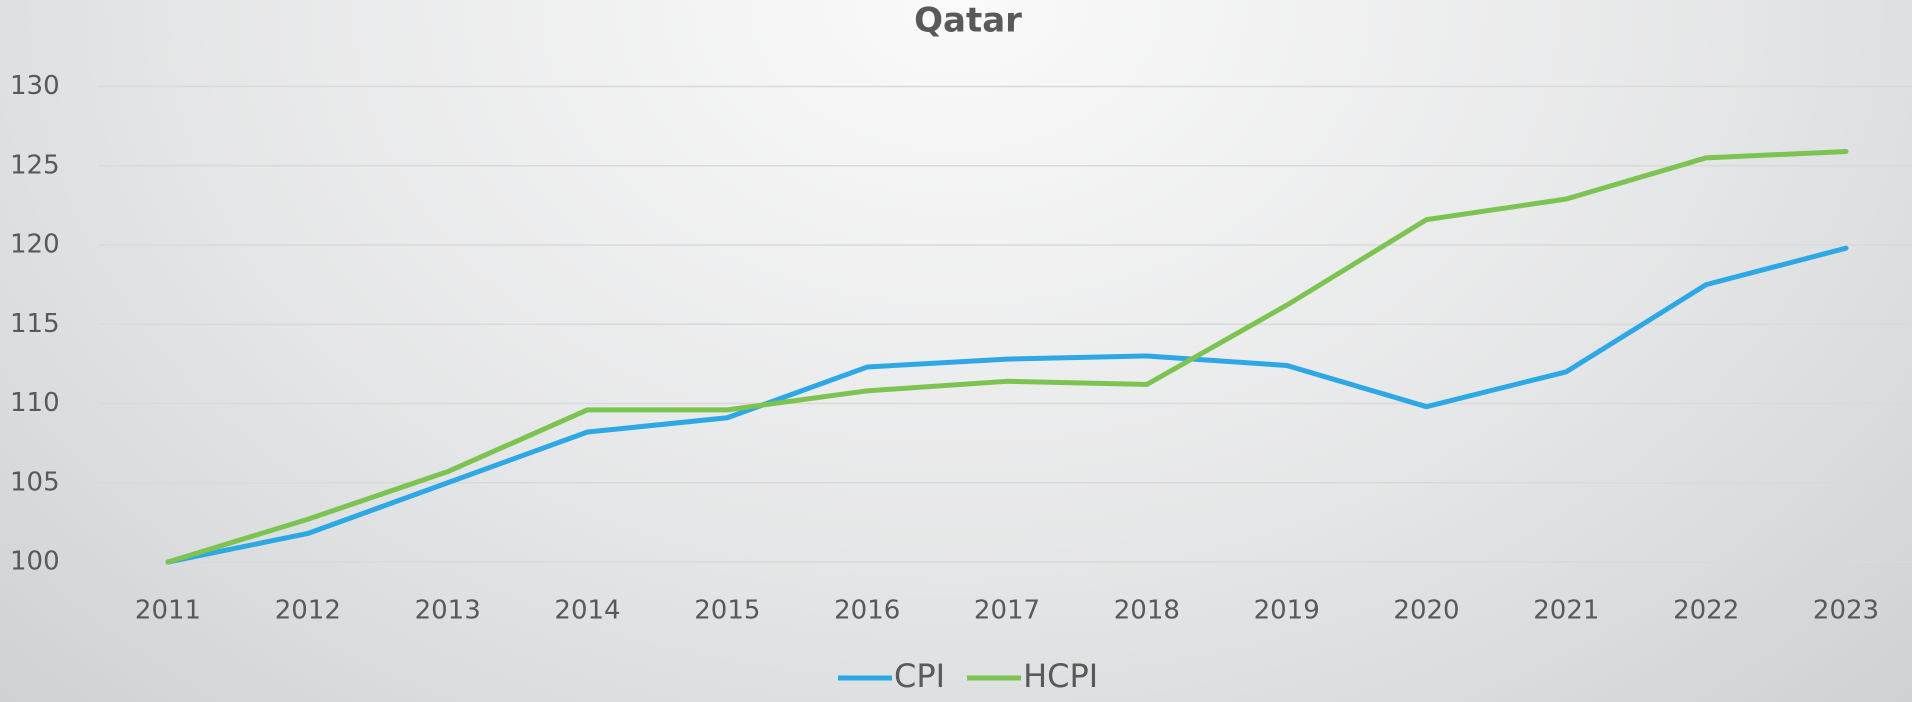 The height and width of the screenshot is (702, 1912). I want to click on y-tick-label: 100, so click(35, 562).